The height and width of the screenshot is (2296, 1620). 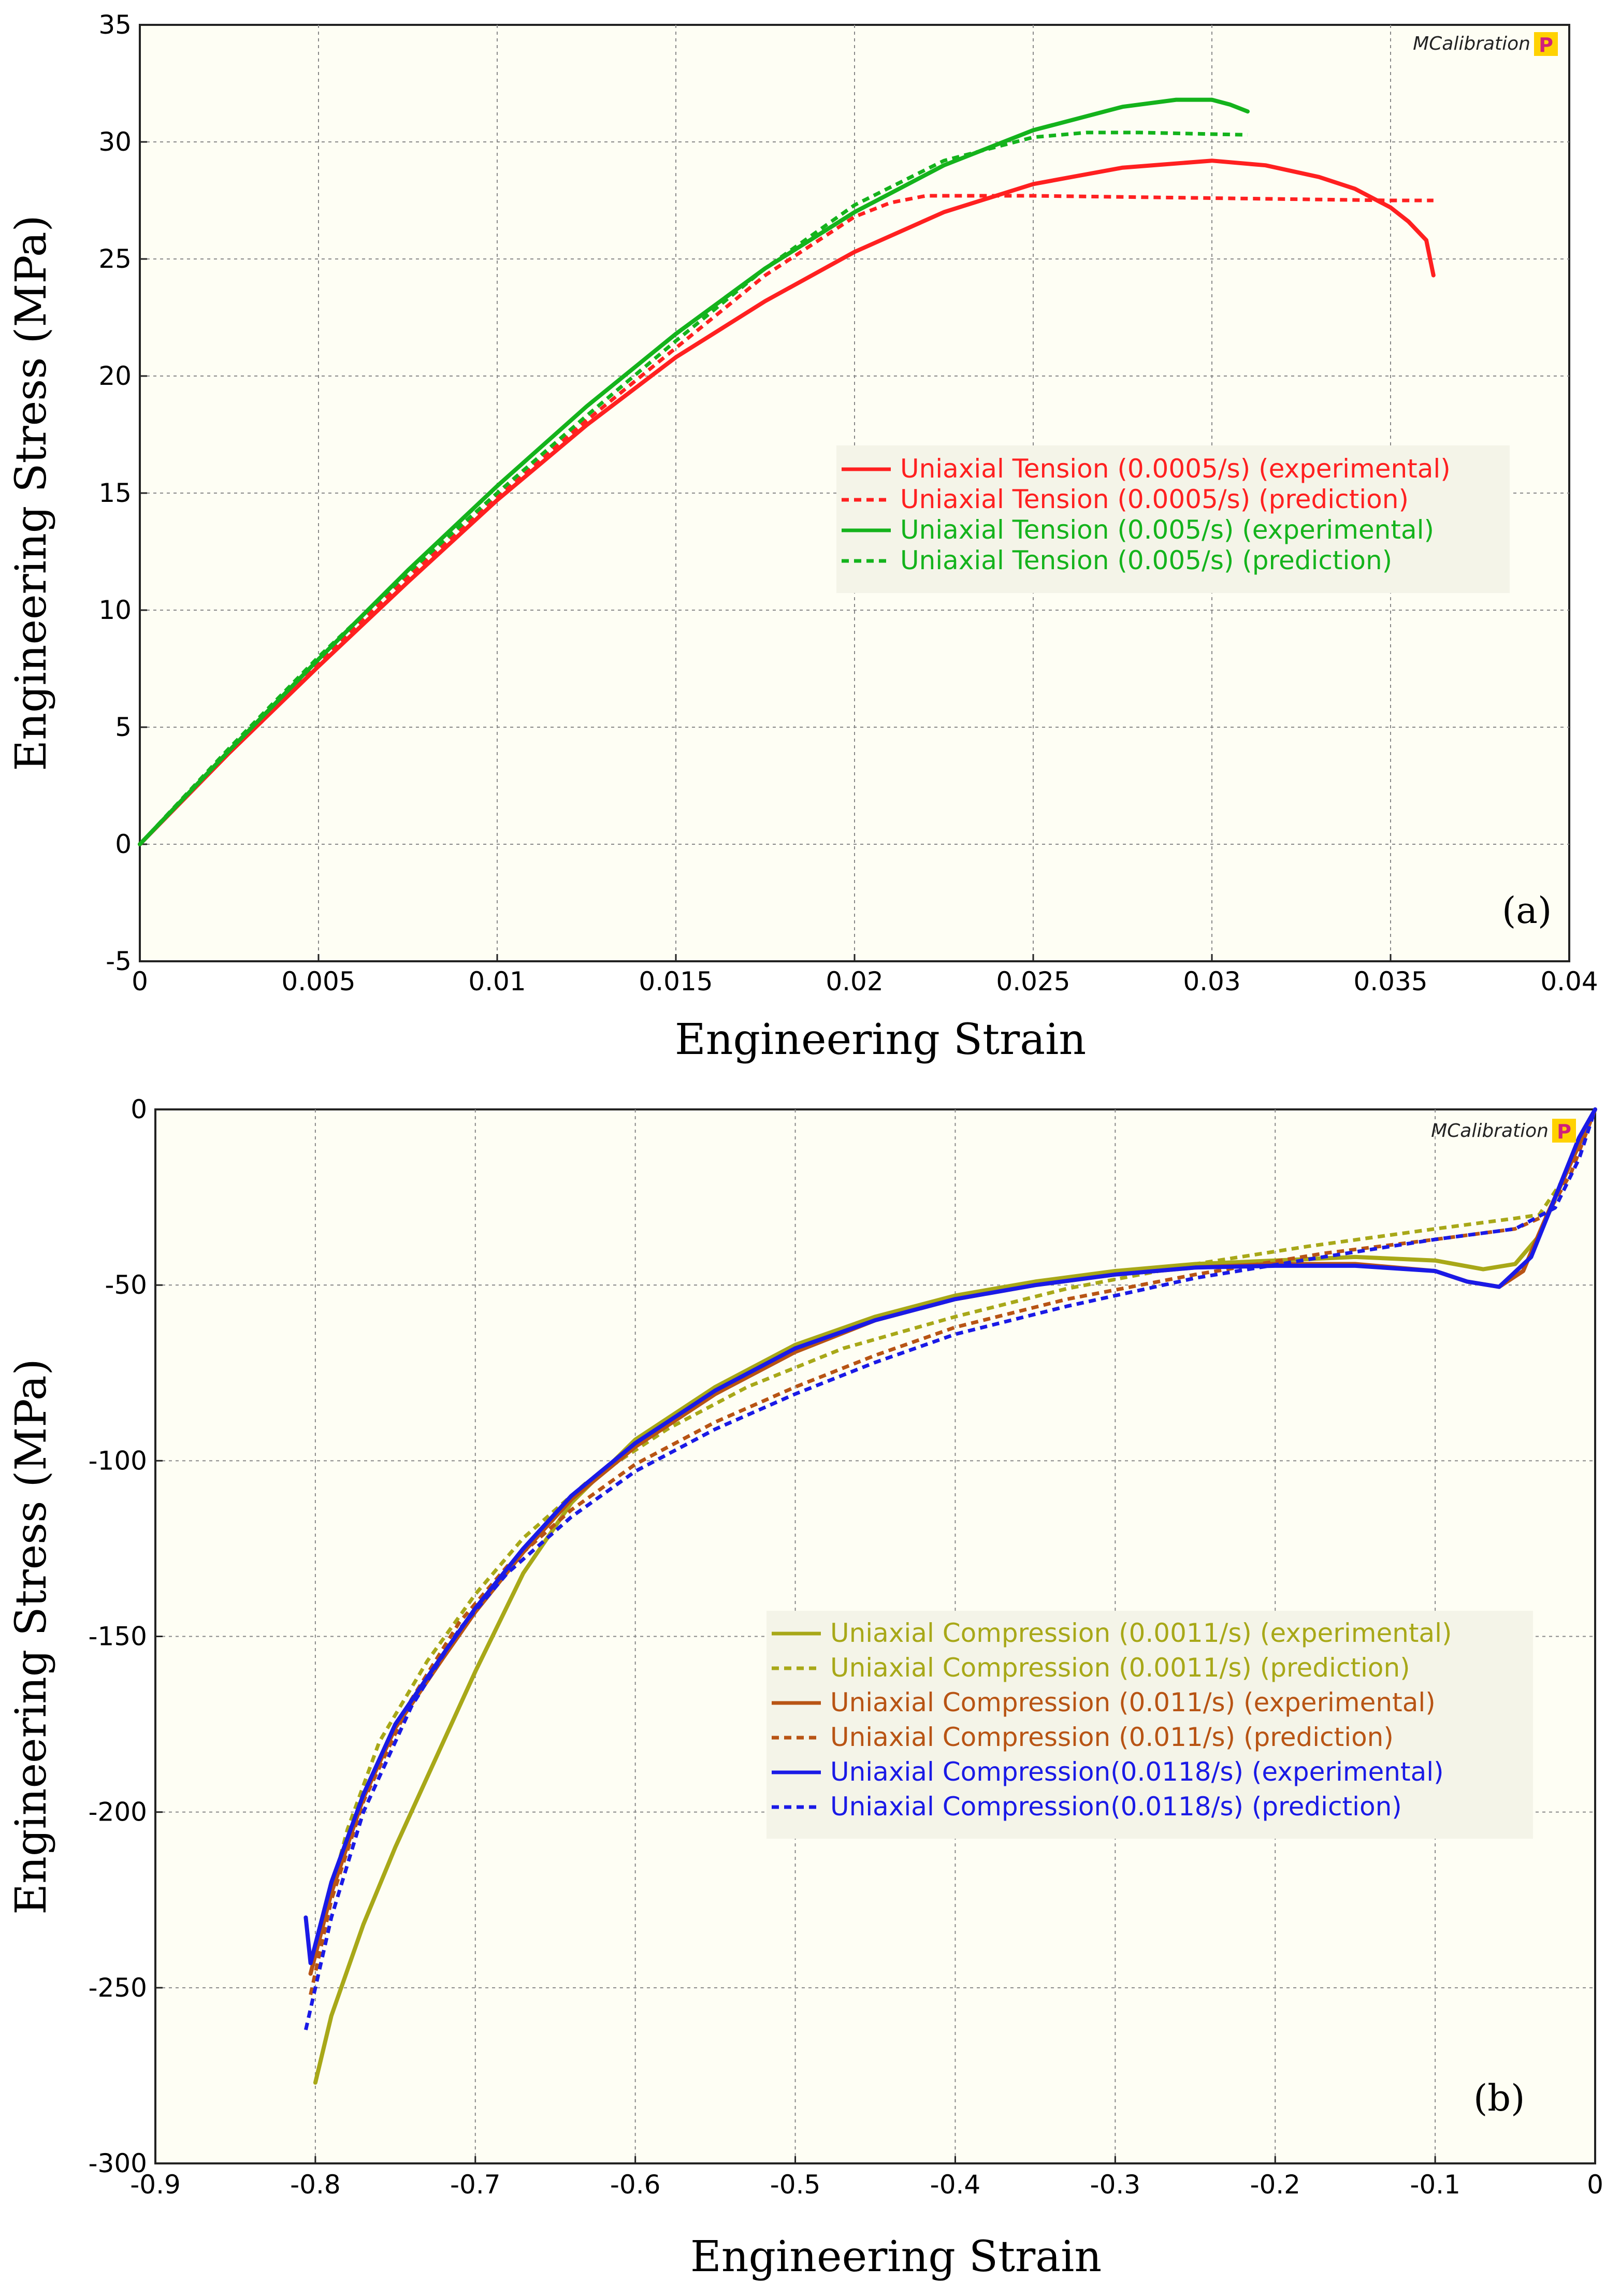 I want to click on chart-b-brand: MCalibration P, so click(x=1503, y=1131).